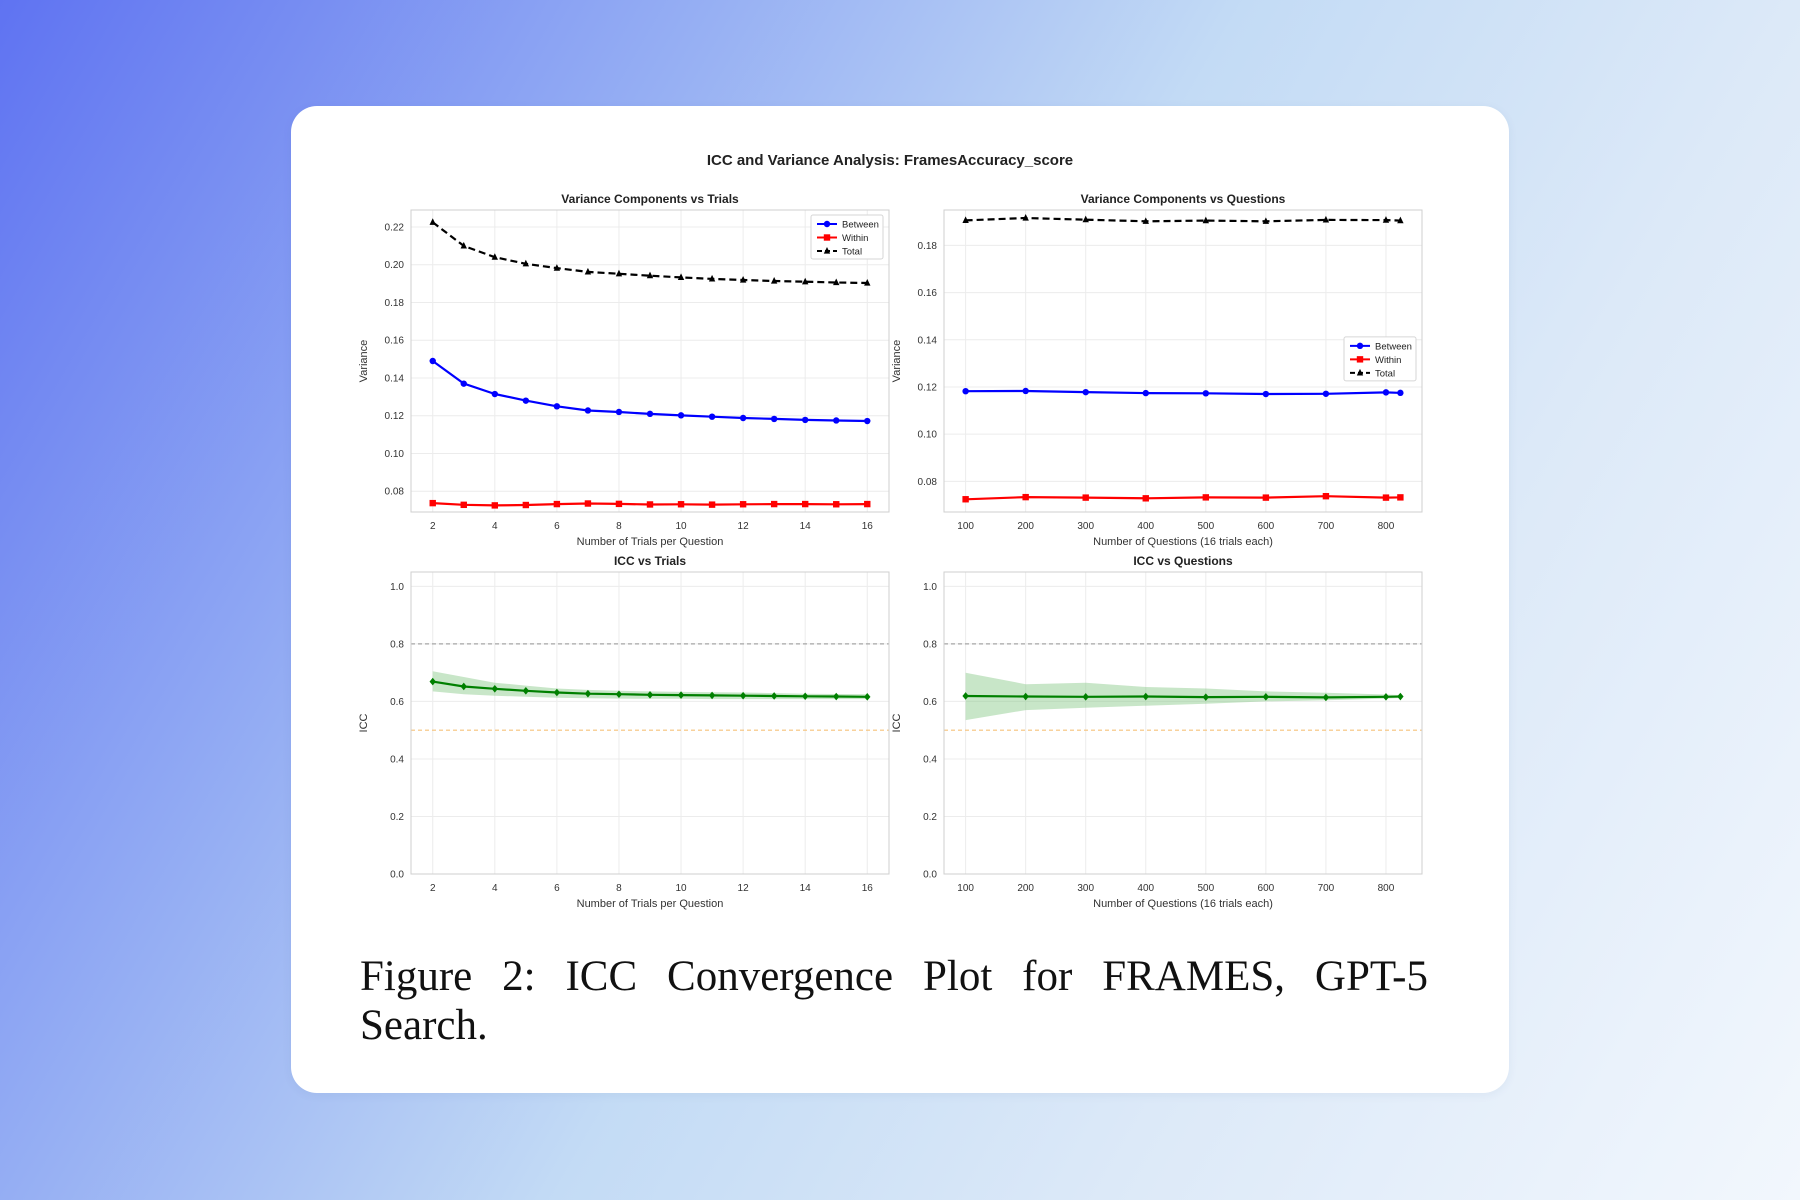 The image size is (1800, 1200). I want to click on x-tick-label: 600, so click(1266, 888).